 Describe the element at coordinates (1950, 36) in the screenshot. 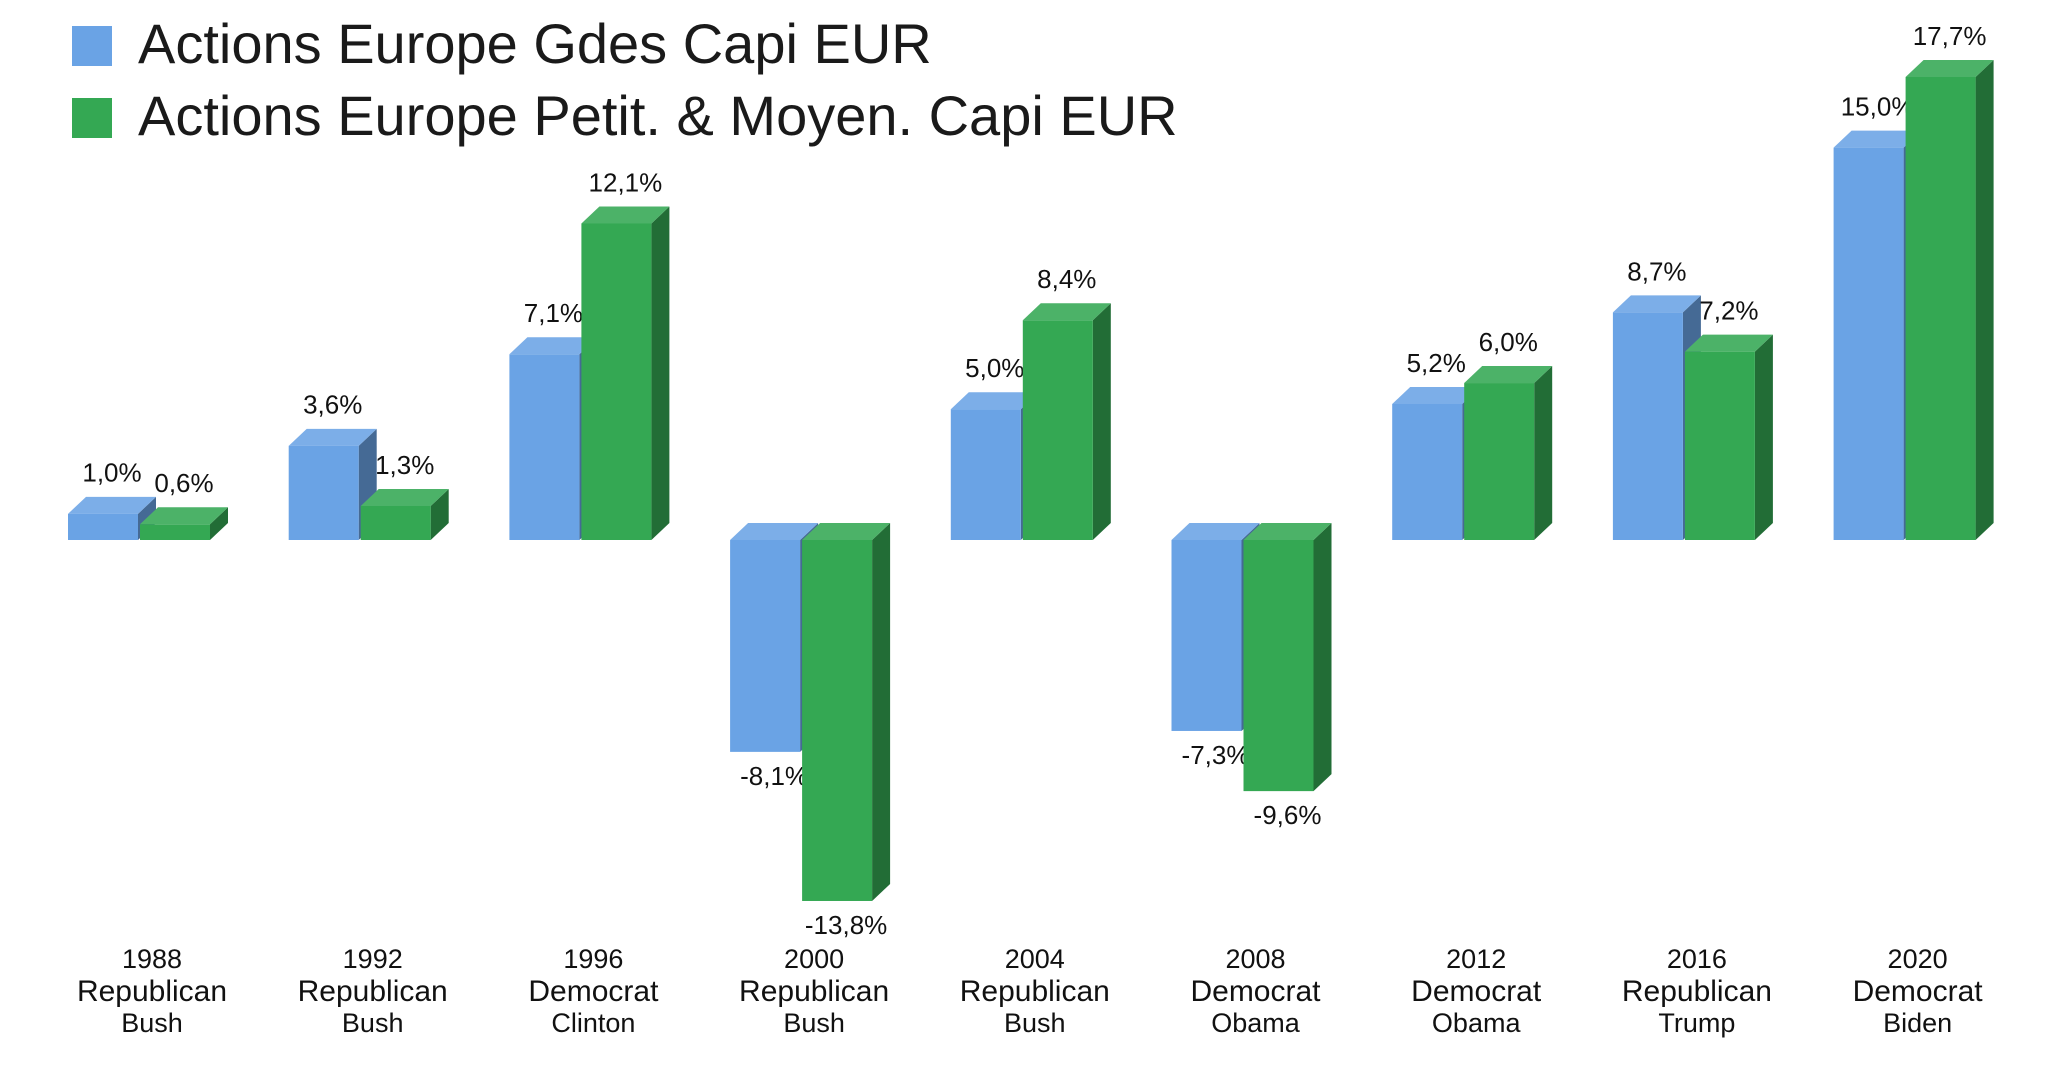

I see `value-label: 17,7%` at that location.